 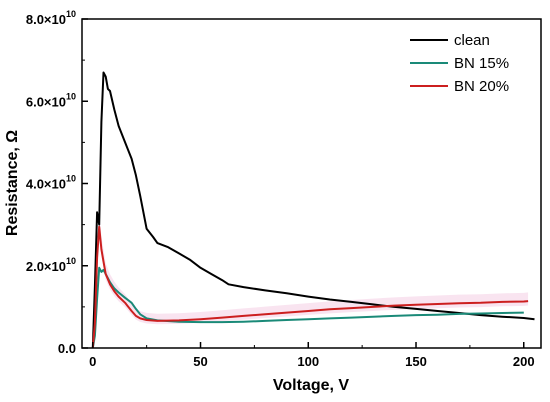 I want to click on legend-label-0: clean, so click(x=472, y=40).